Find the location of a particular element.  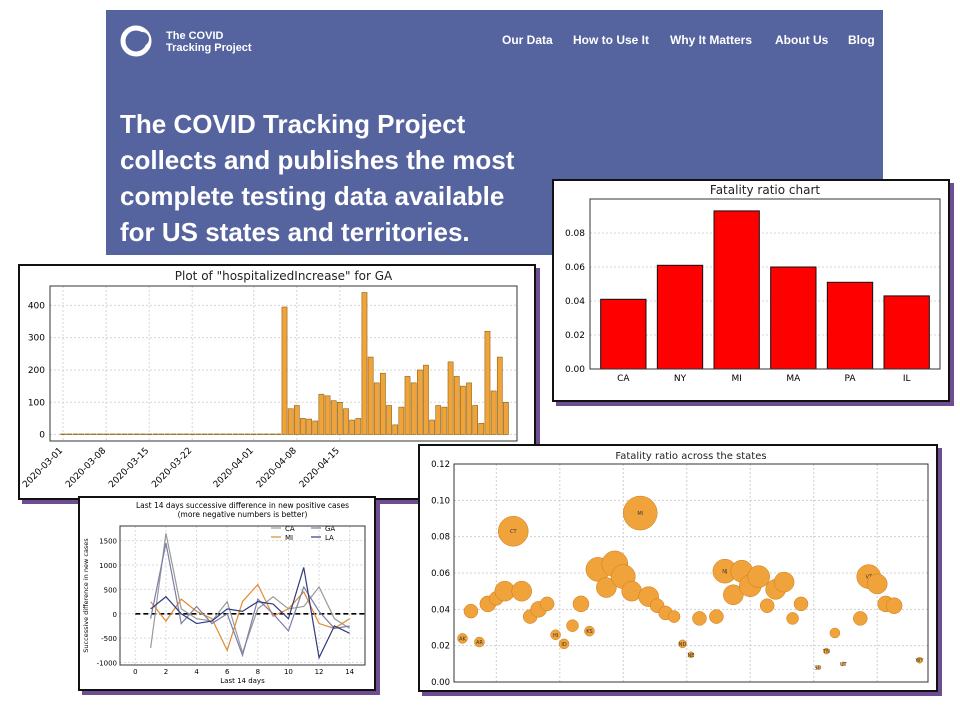

y-tick-label: 1000 is located at coordinates (108, 566).